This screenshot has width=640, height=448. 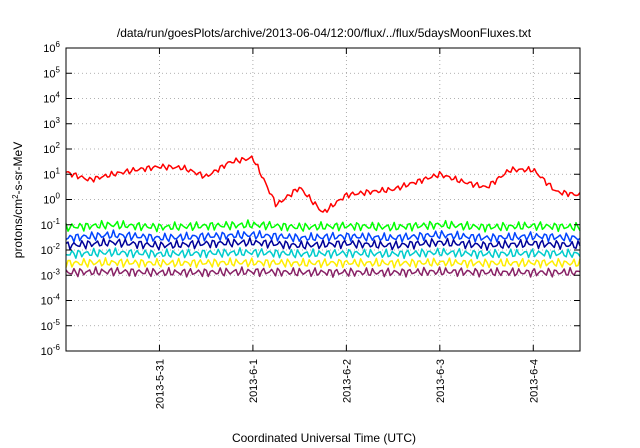 What do you see at coordinates (58, 44) in the screenshot?
I see `y-tick-label-exponent: 6` at bounding box center [58, 44].